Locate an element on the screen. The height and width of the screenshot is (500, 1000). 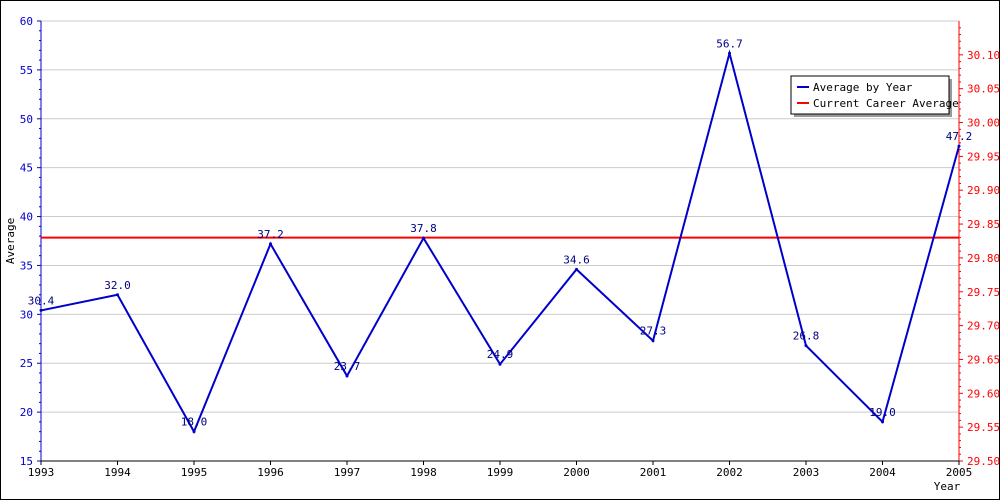
data-label: 24.9 is located at coordinates (500, 354).